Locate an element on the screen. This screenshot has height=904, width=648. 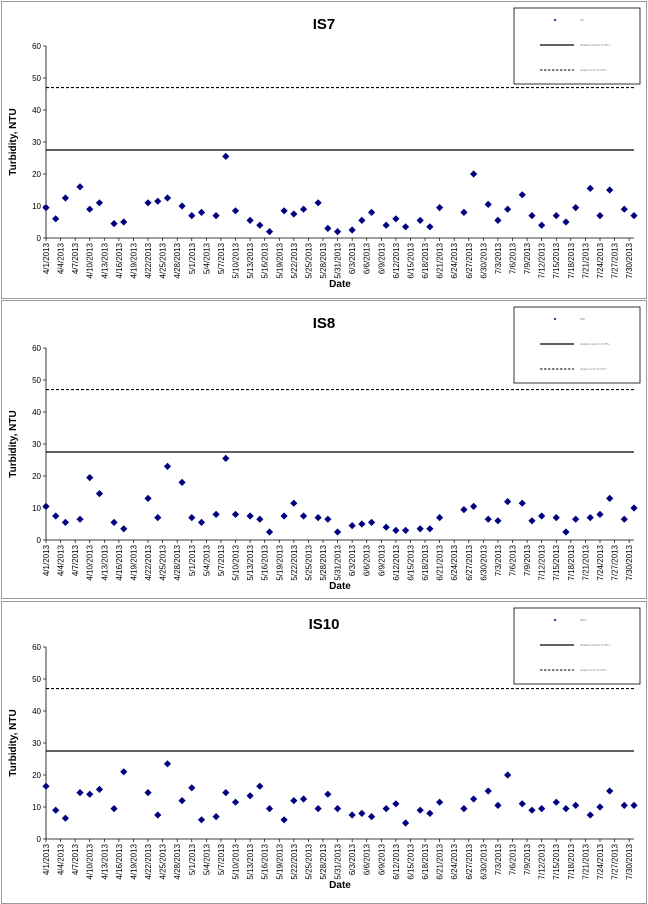
chart-1-x-tick-label: 5/13/2013 is located at coordinates (250, 562).